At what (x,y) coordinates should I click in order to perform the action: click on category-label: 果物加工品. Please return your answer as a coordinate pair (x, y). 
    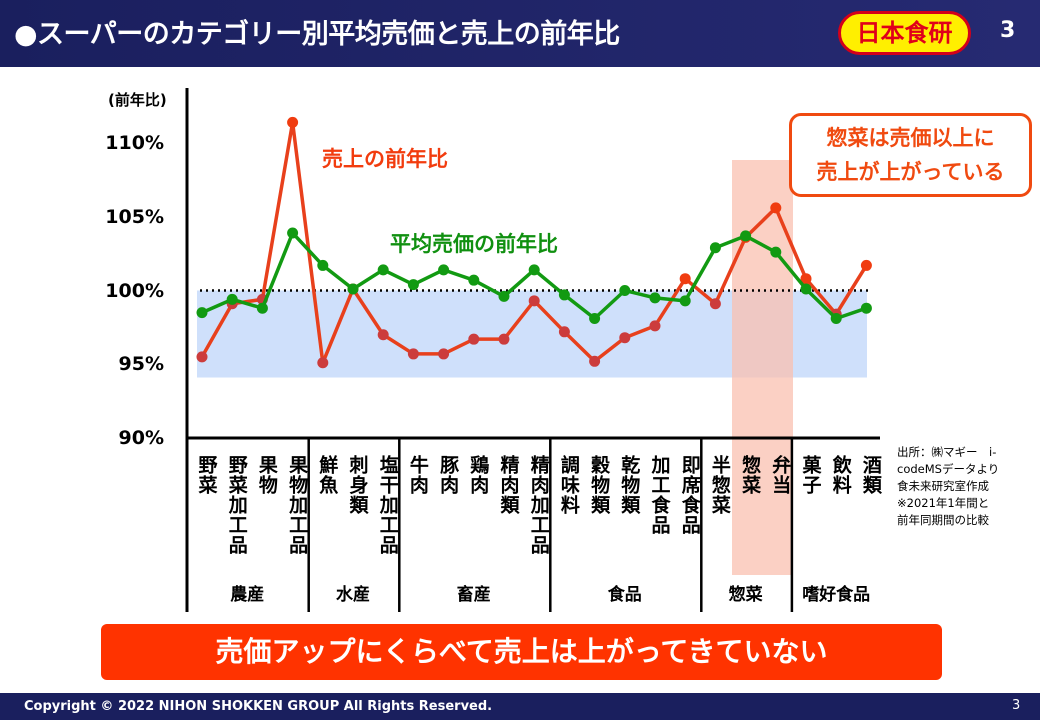
    Looking at the image, I should click on (297, 505).